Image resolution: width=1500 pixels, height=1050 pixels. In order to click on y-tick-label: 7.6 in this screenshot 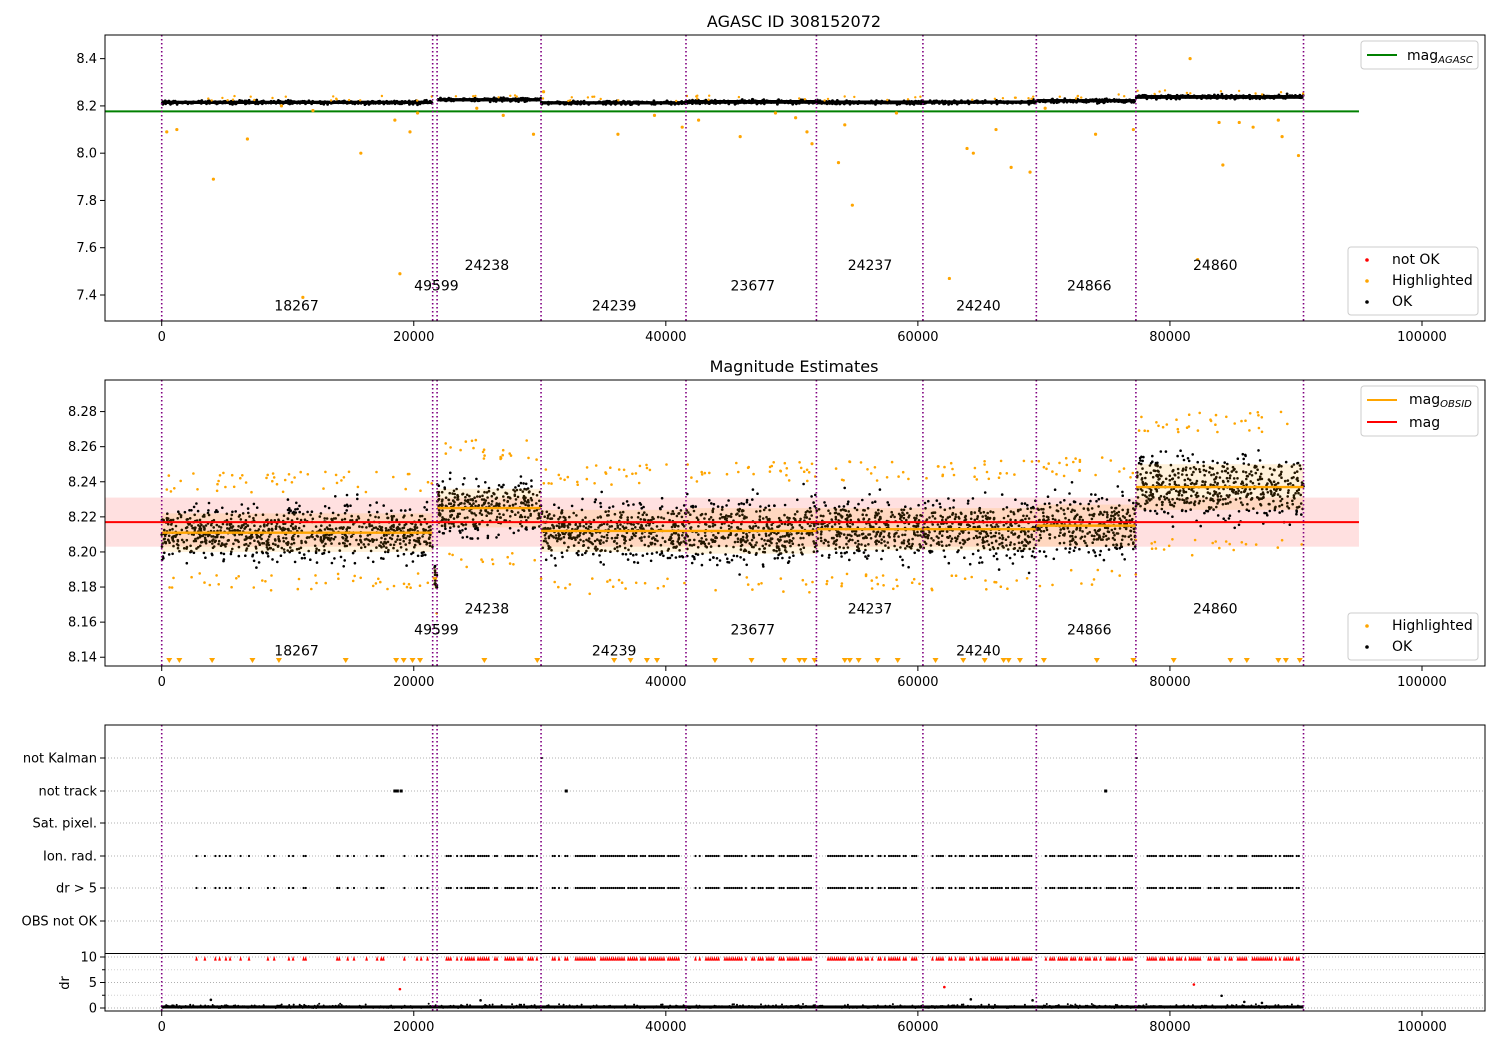, I will do `click(86, 248)`.